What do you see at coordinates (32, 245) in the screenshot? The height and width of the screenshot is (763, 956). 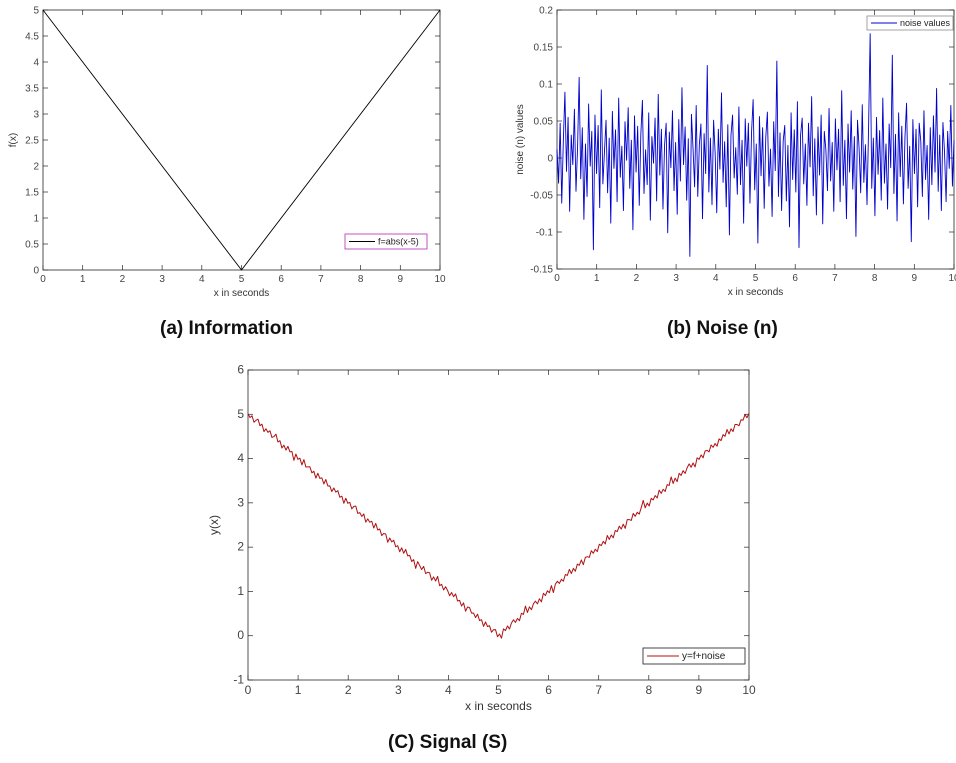 I see `y-tick-label: 0.5` at bounding box center [32, 245].